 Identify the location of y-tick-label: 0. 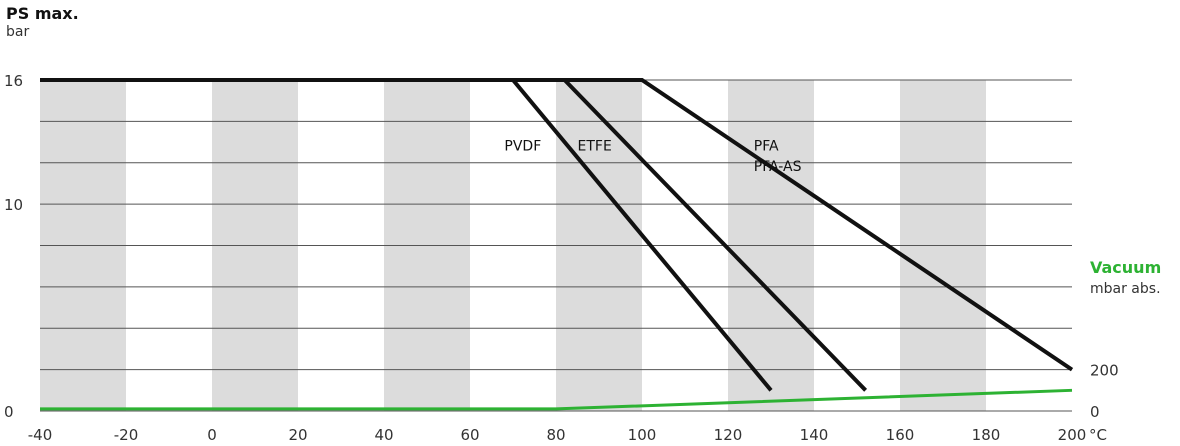
(9, 412).